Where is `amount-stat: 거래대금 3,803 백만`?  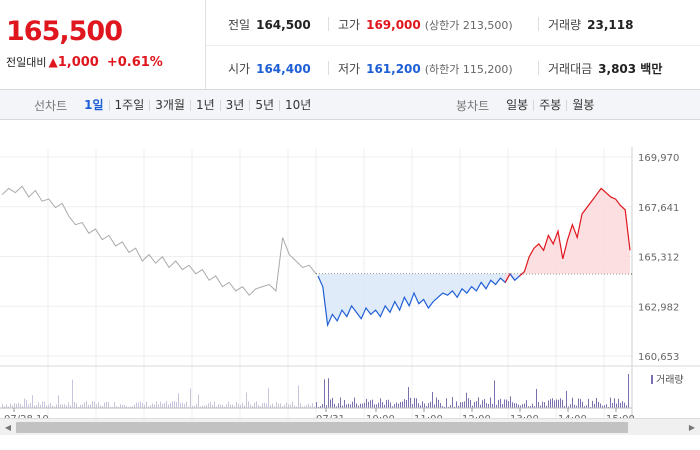
amount-stat: 거래대금 3,803 백만 is located at coordinates (605, 68).